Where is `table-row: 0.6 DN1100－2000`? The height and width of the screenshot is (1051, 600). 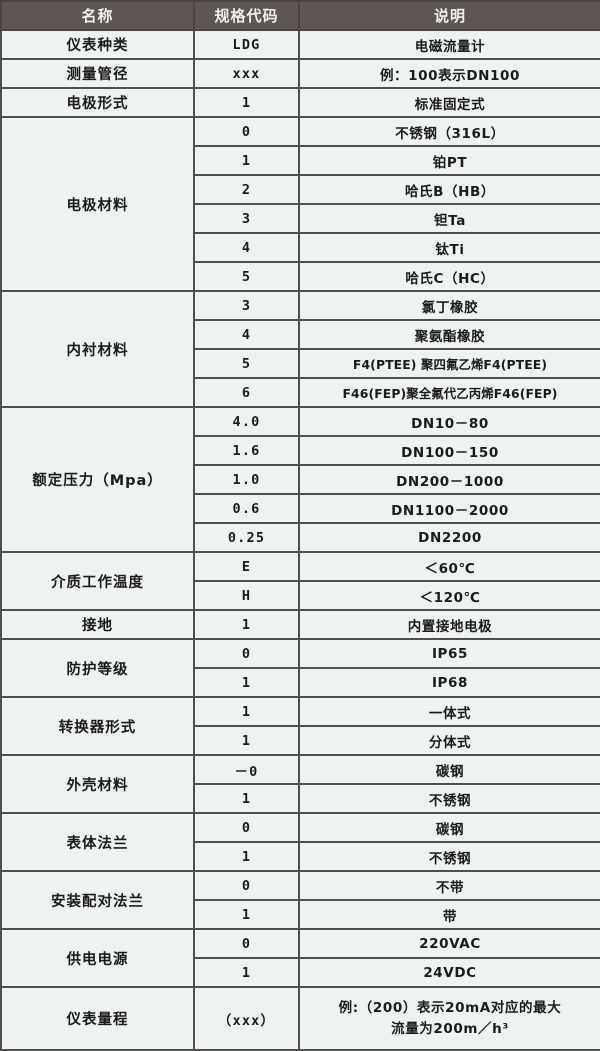 table-row: 0.6 DN1100－2000 is located at coordinates (300, 508).